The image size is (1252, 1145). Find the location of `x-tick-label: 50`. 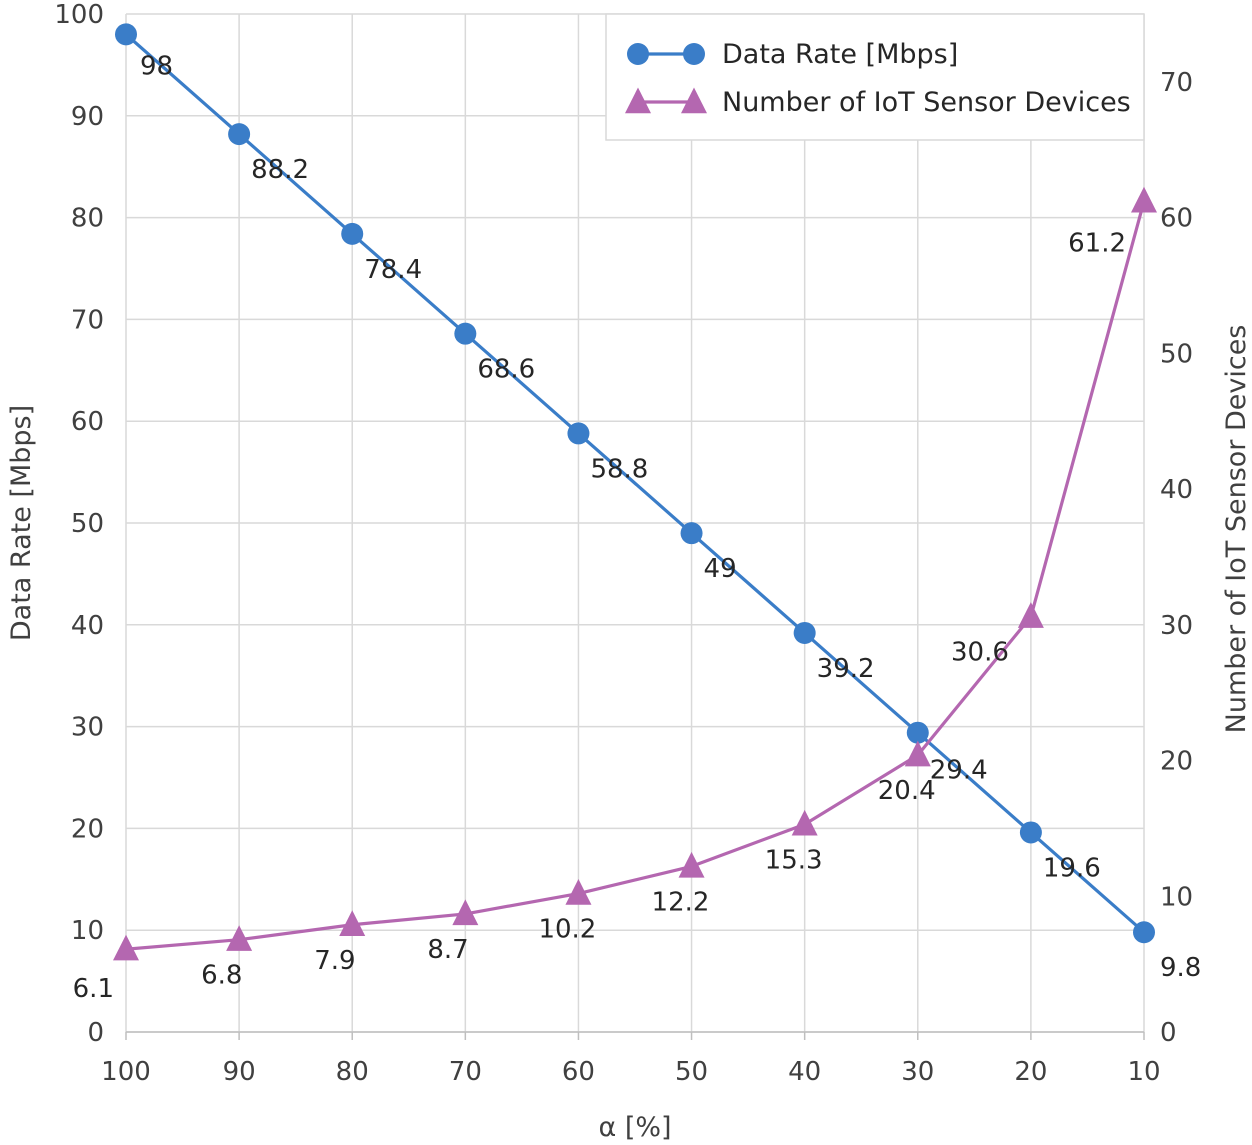

x-tick-label: 50 is located at coordinates (691, 1072).